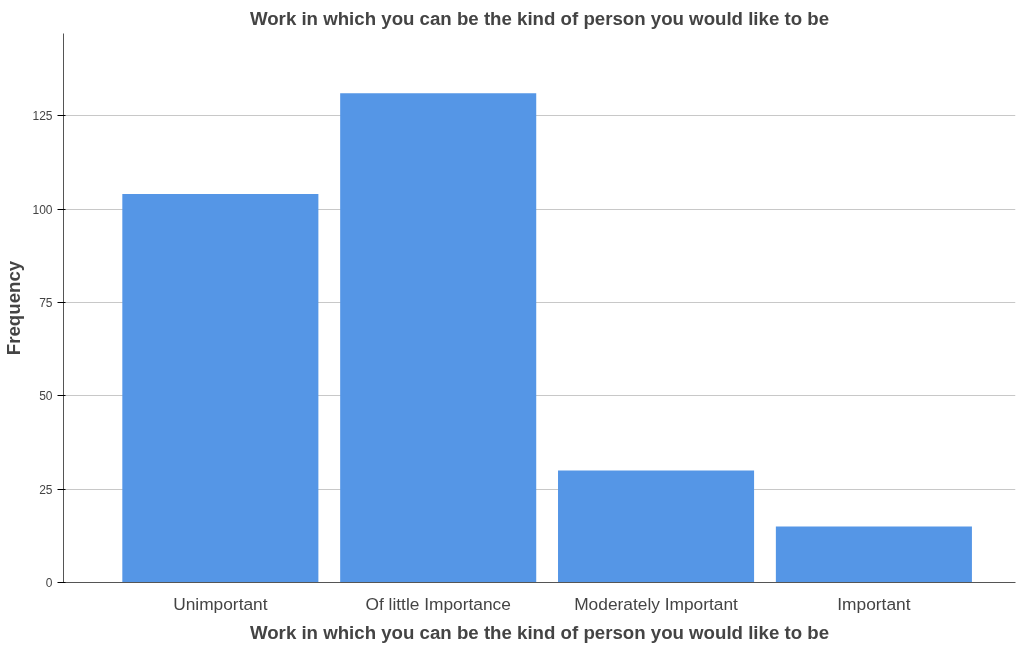 This screenshot has width=1022, height=648. I want to click on x-tick-label: Unimportant, so click(220, 603).